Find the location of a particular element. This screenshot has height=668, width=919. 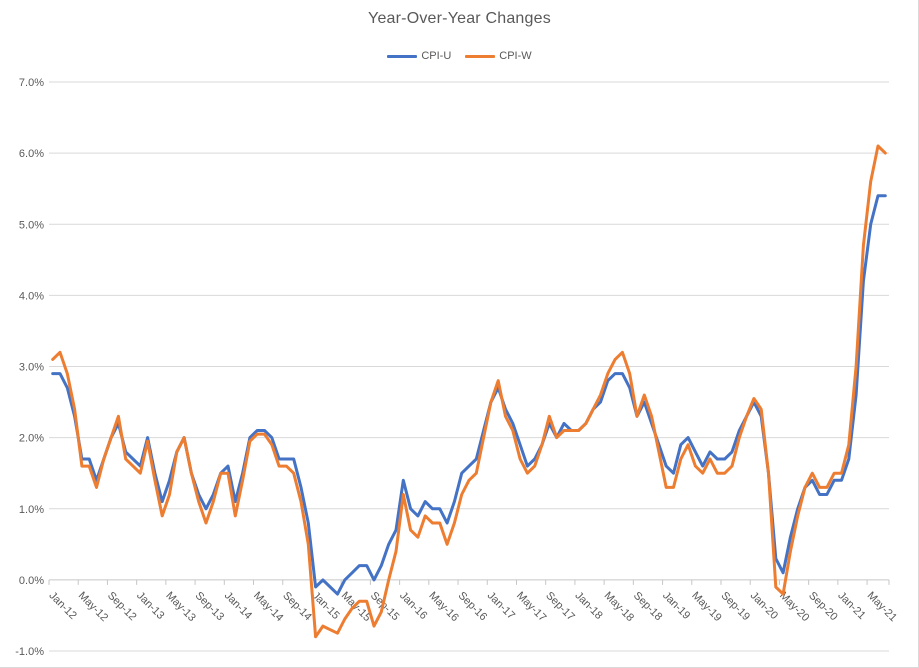

x-axis-tick-label: May-12 is located at coordinates (93, 607).